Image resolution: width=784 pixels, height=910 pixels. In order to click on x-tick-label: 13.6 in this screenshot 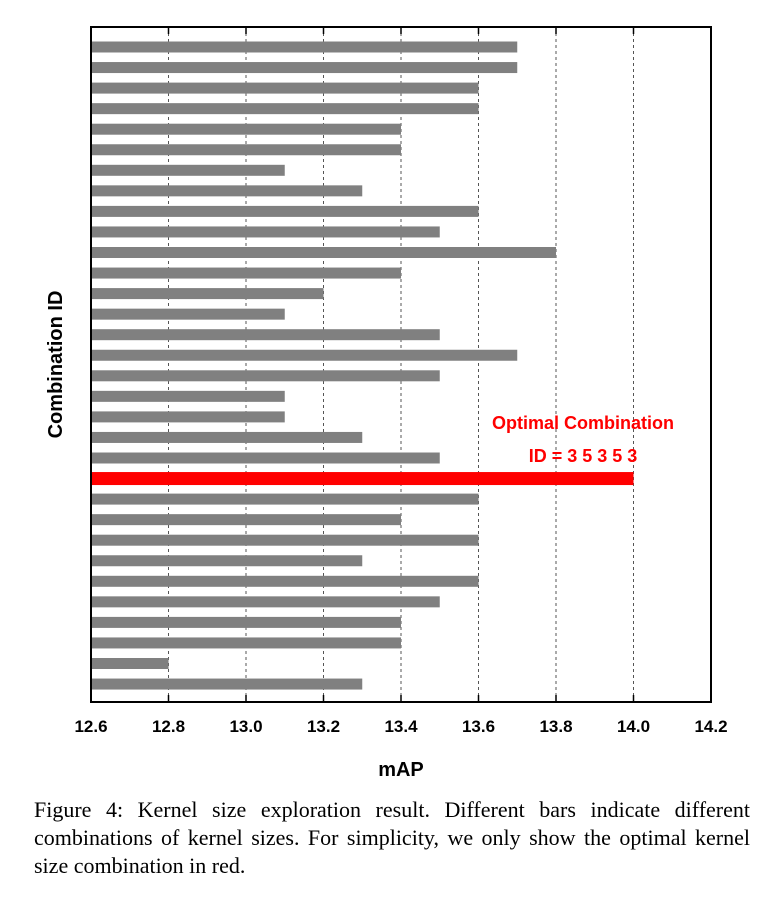, I will do `click(478, 726)`.